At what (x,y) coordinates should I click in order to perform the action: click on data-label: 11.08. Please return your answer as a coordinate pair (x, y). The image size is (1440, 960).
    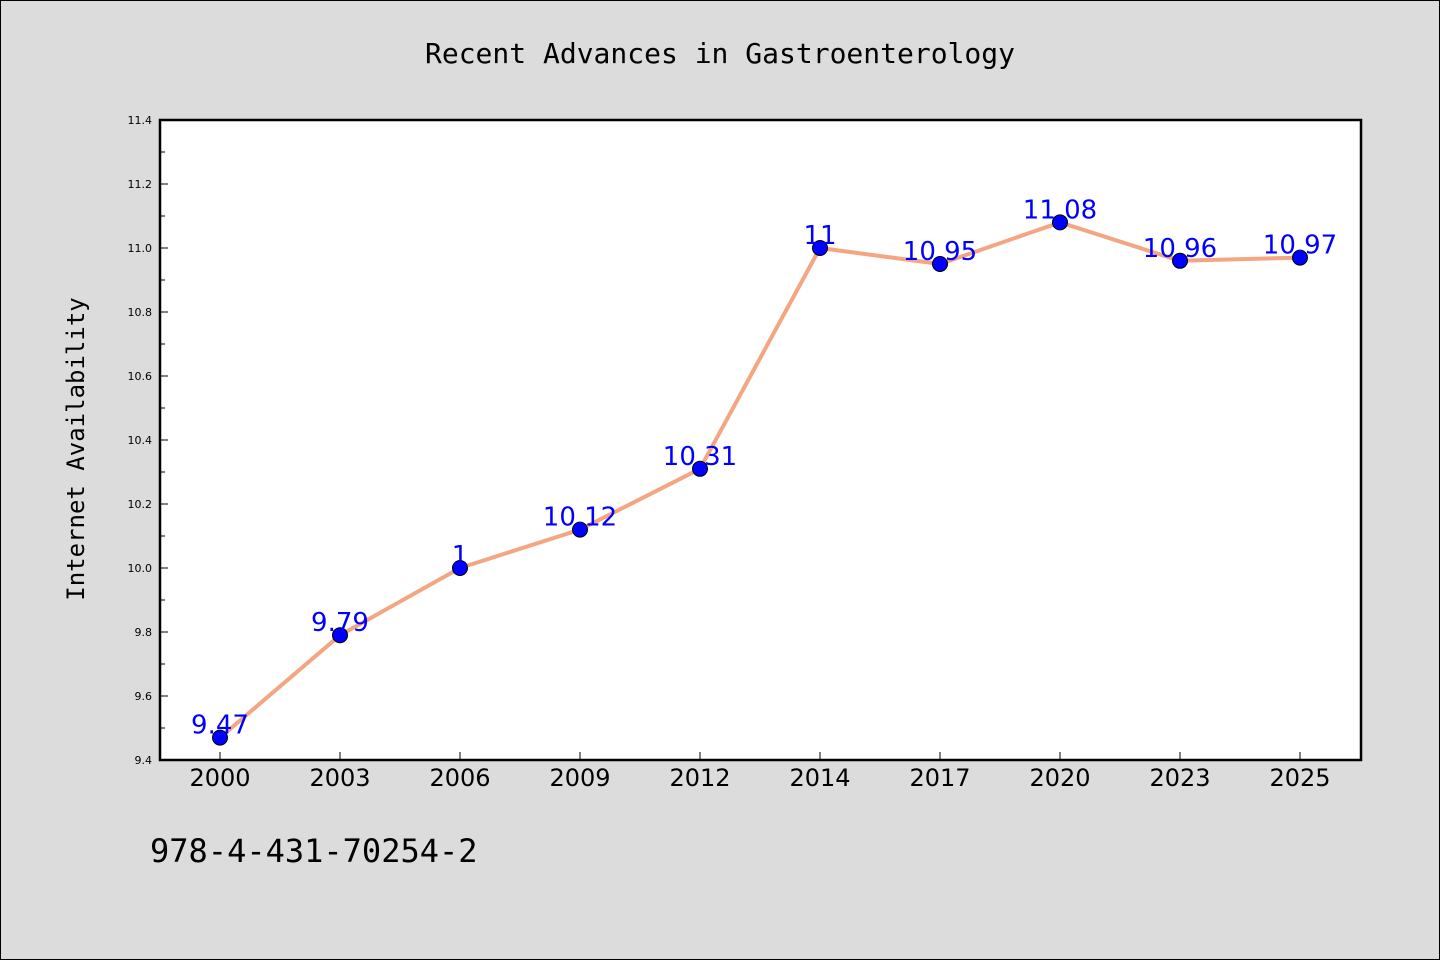
    Looking at the image, I should click on (1060, 210).